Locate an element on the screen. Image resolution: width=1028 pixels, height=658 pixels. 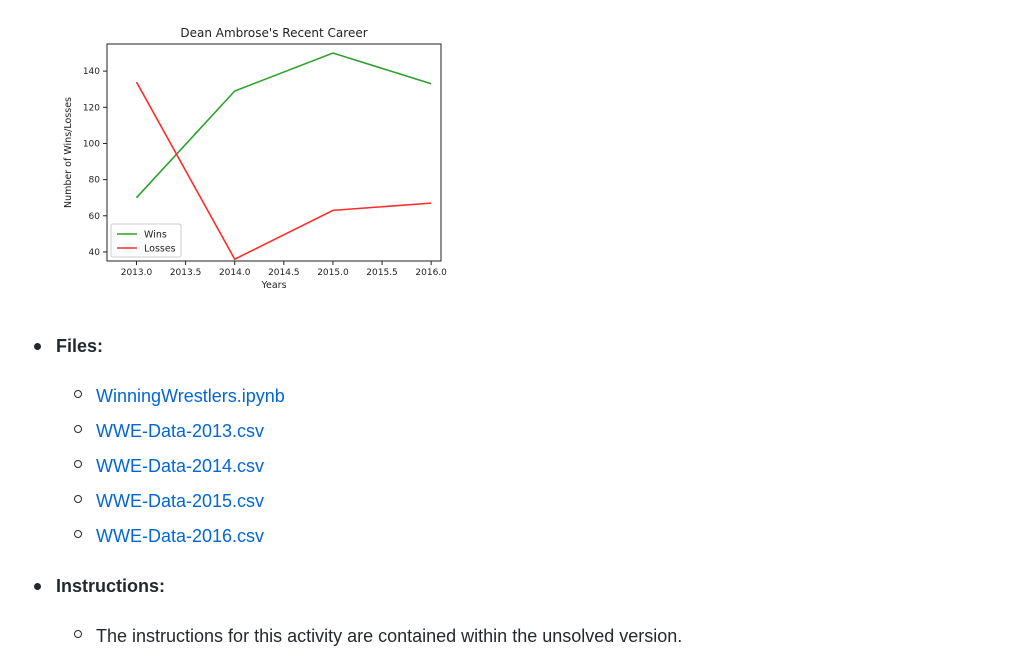
plot-frame is located at coordinates (274, 152).